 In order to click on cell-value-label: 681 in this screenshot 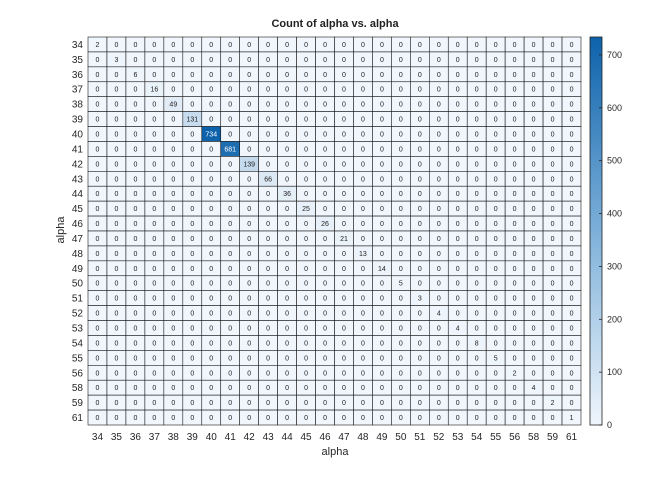, I will do `click(230, 149)`.